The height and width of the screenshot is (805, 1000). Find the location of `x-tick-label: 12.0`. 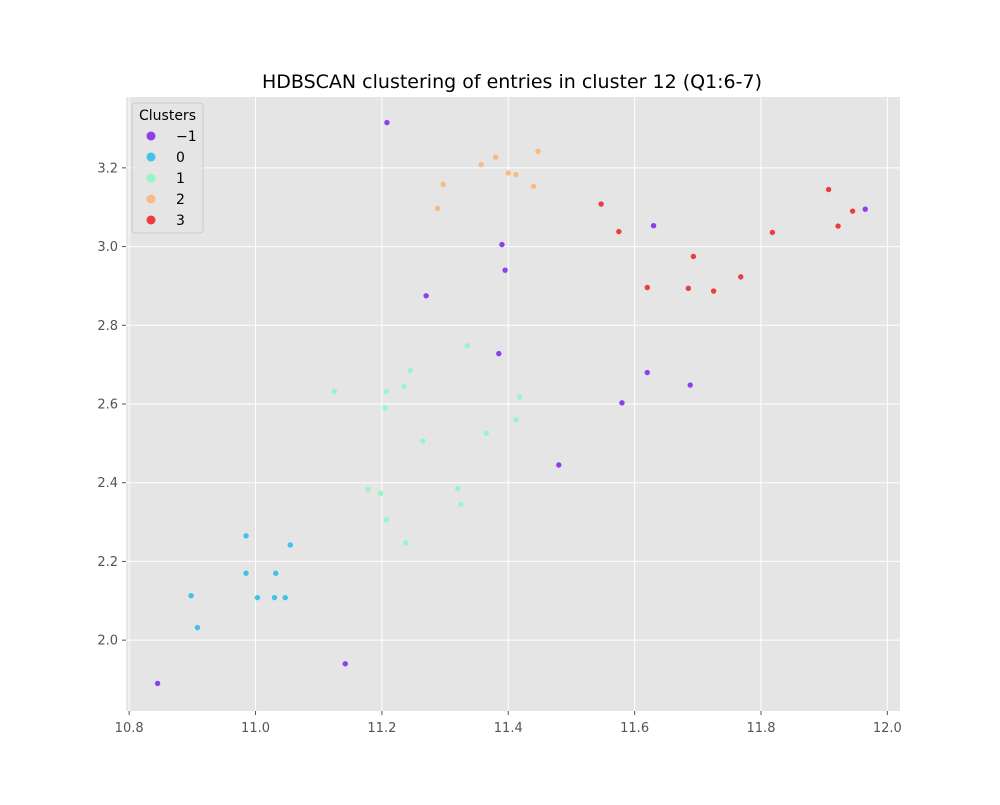

x-tick-label: 12.0 is located at coordinates (887, 728).